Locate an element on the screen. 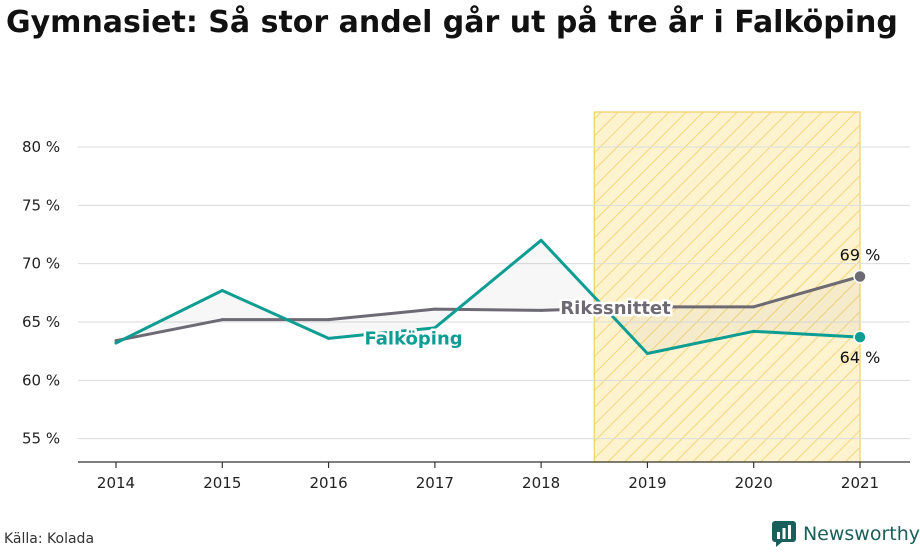  riket-line is located at coordinates (488, 309).